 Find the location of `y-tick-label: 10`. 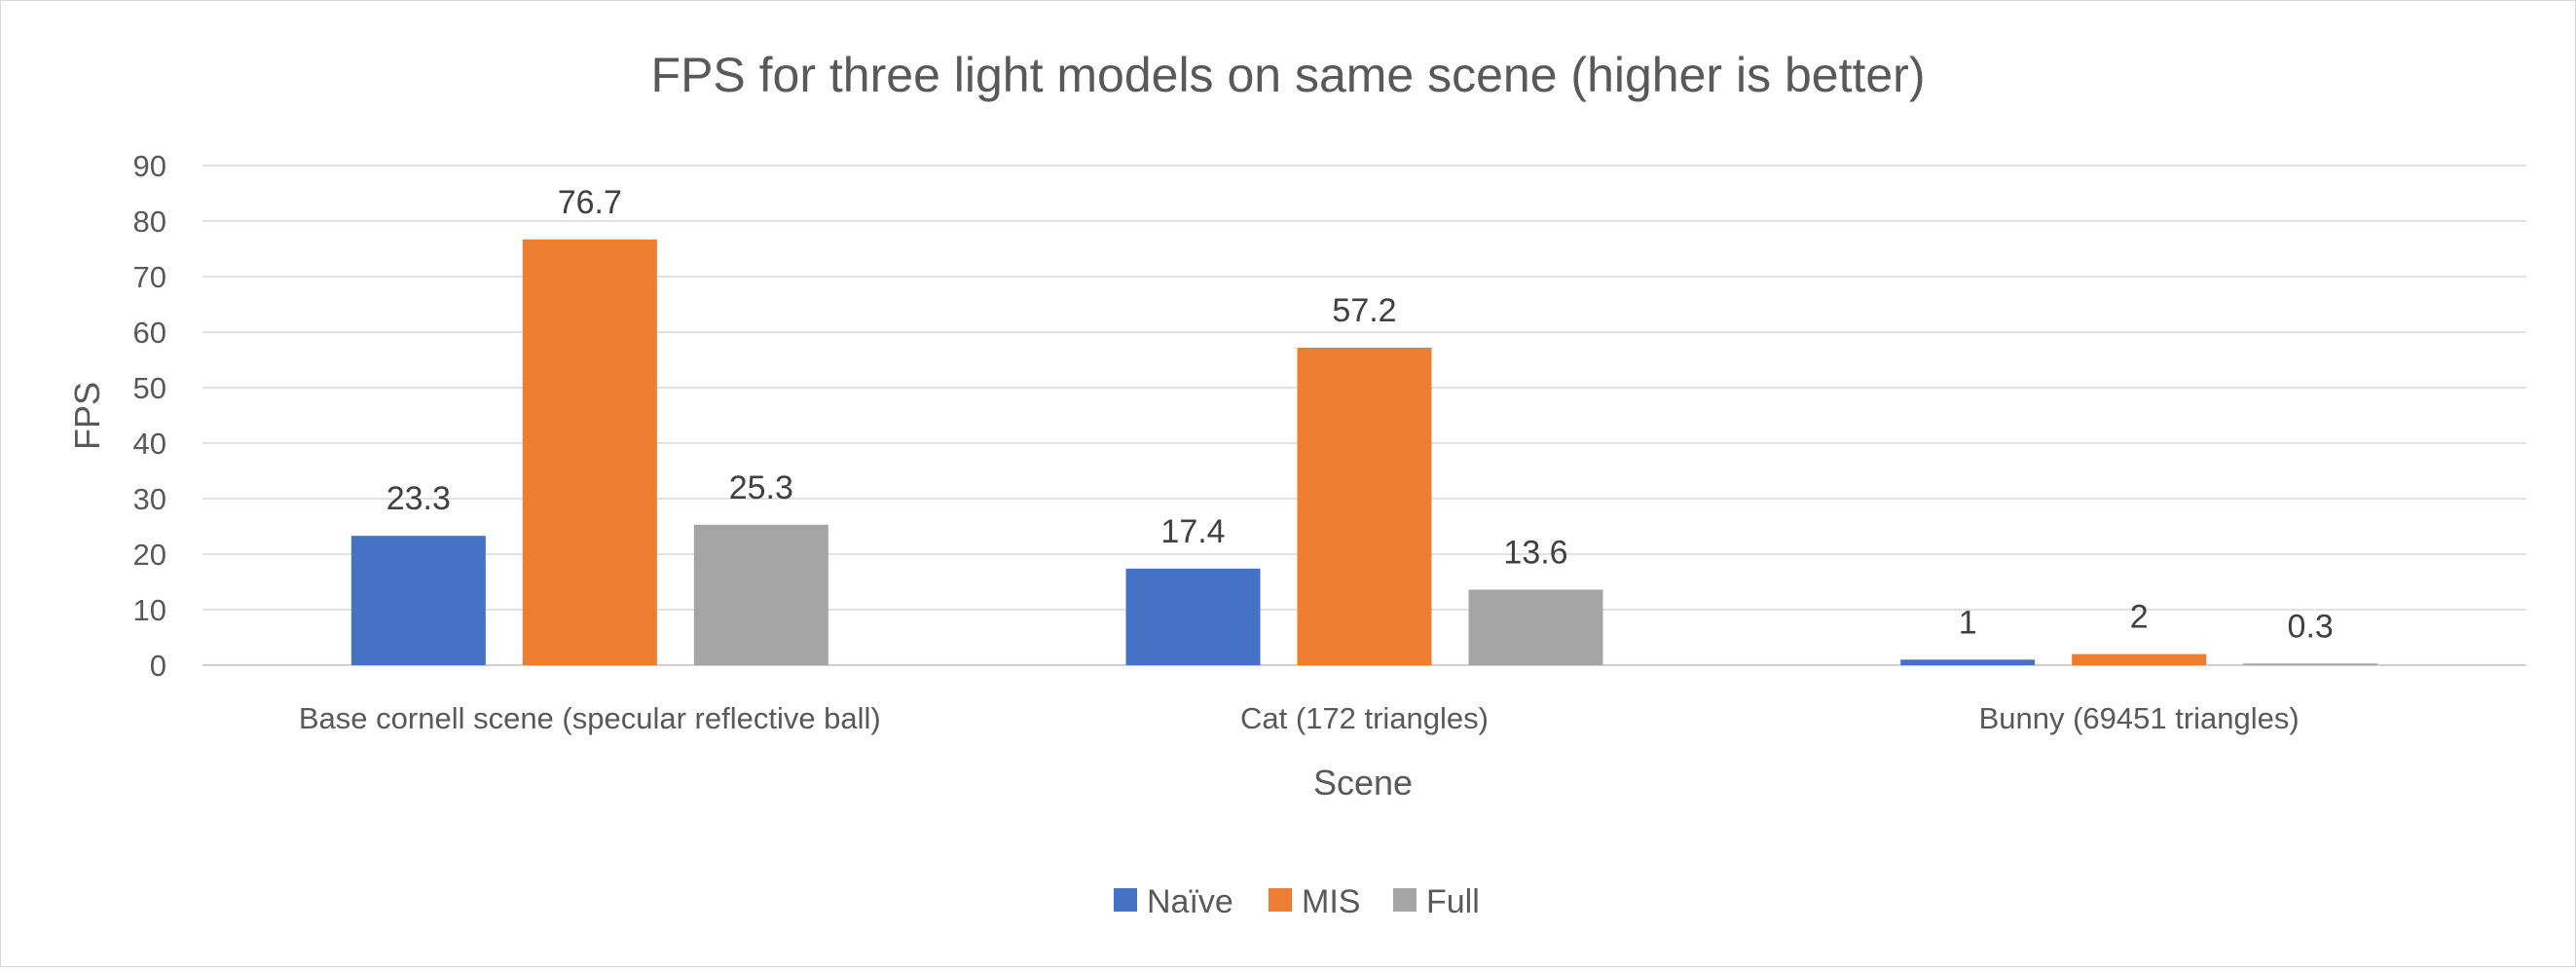

y-tick-label: 10 is located at coordinates (149, 610).